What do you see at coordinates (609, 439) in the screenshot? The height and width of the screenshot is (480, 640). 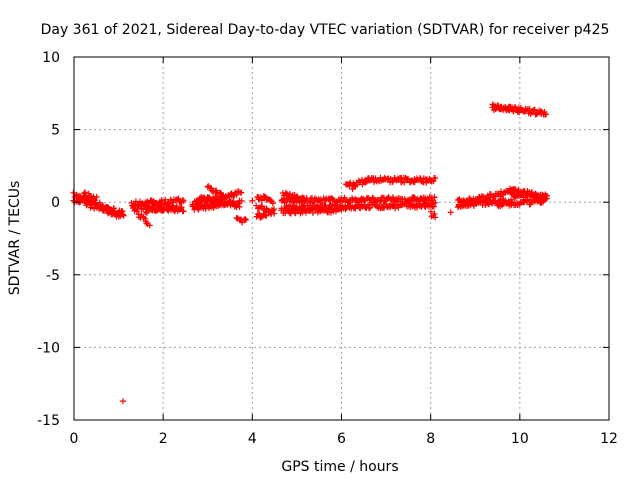 I see `x-tick-label: 12` at bounding box center [609, 439].